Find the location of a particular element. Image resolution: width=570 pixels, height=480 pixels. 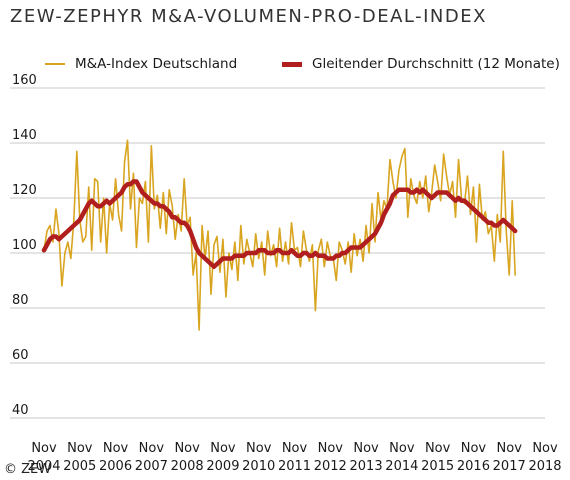

x-tick-label-year: 2008 is located at coordinates (187, 466).